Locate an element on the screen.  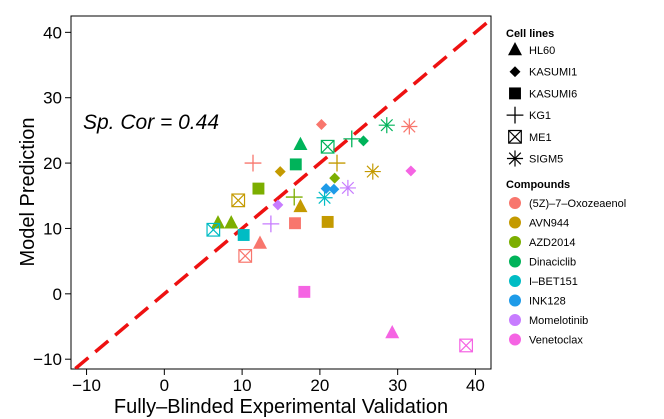
y-tick-label: 10 is located at coordinates (52, 228).